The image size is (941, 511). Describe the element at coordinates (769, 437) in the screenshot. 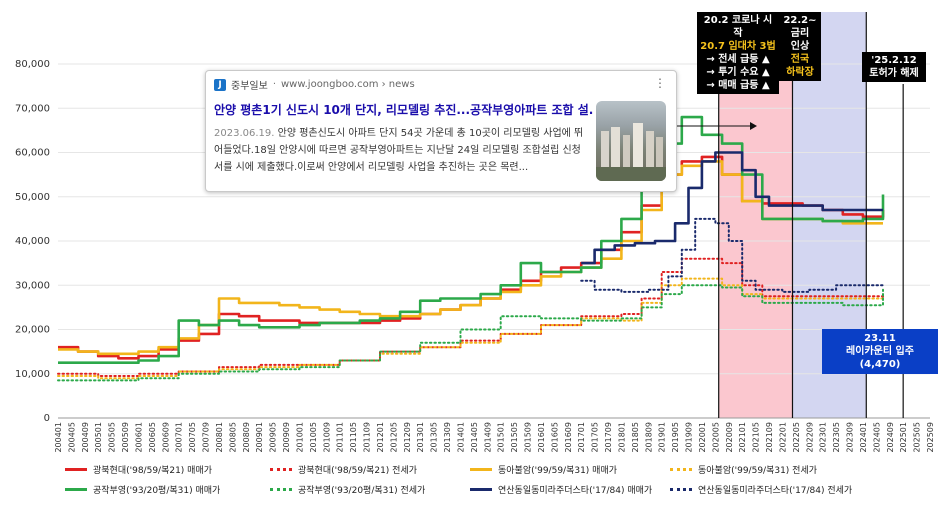

I see `x-tick-label: 202109` at that location.